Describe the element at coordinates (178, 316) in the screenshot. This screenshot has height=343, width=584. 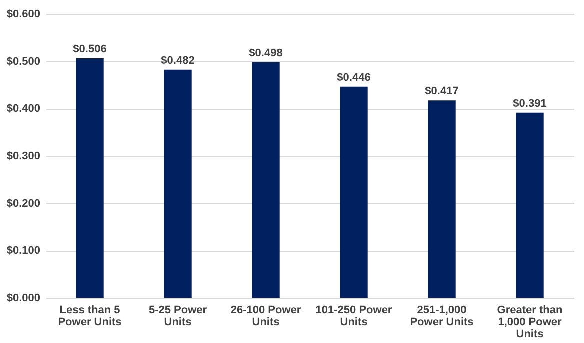
I see `x-tick-label: 5-25 Power Units` at that location.